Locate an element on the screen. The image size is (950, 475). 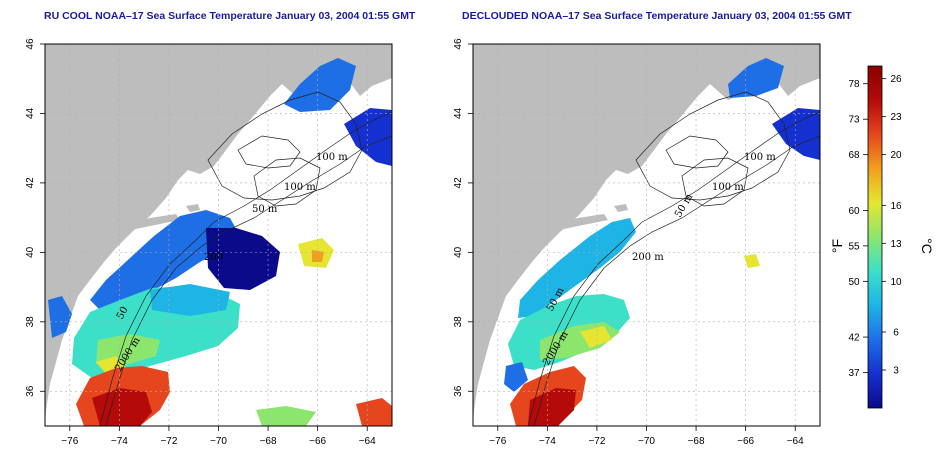
colorbar-gradient is located at coordinates (875, 237).